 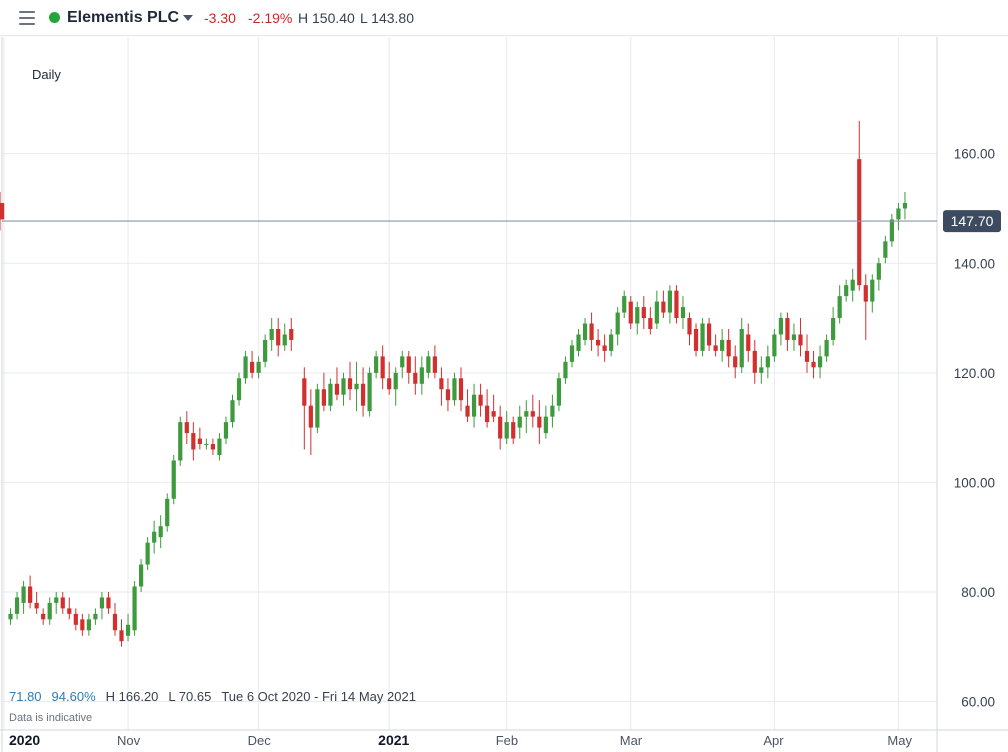 I want to click on y-axis: 160.00 140.00 120.00 100.00 80.00 60.00, so click(x=974, y=428).